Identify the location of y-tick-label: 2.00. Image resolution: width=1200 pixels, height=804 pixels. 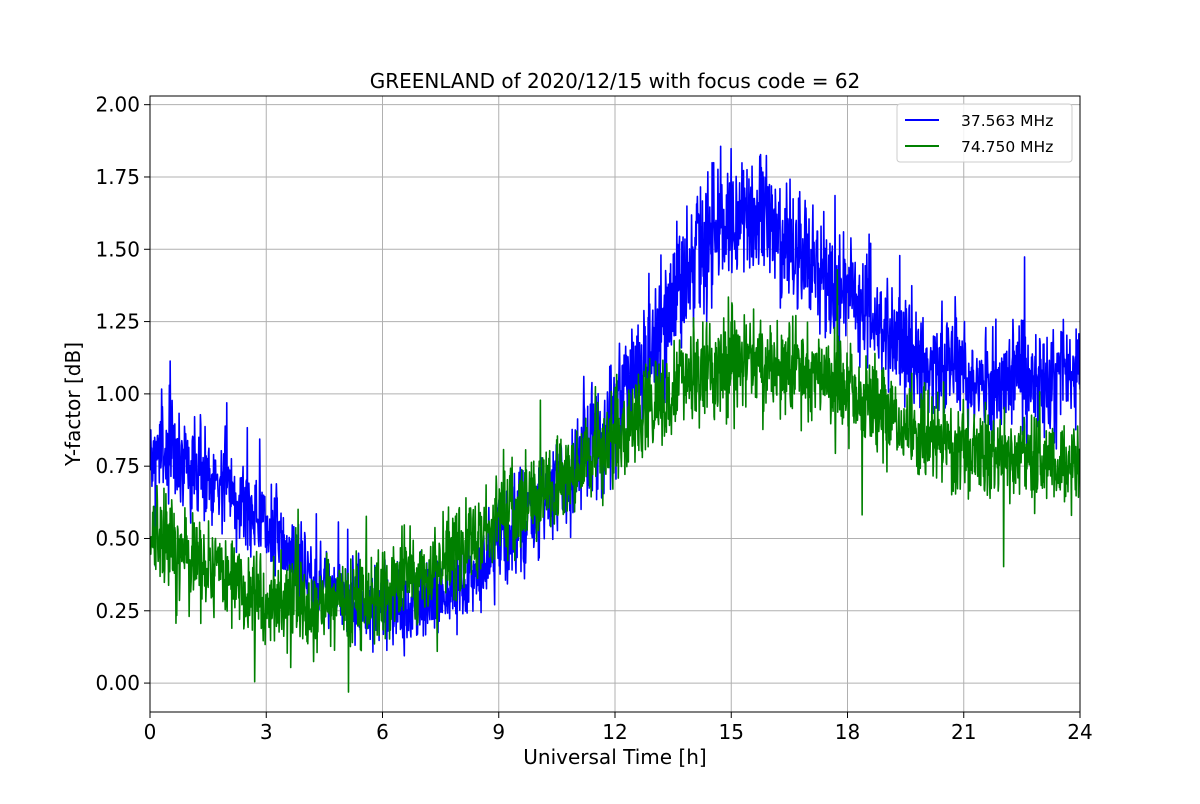
(117, 105).